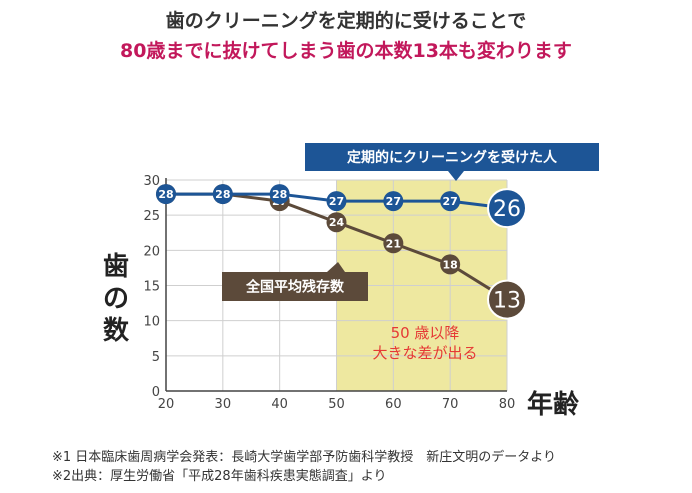 Image resolution: width=692 pixels, height=493 pixels. I want to click on headline-line1: 歯のクリーニングを定期的に受けることで, so click(346, 21).